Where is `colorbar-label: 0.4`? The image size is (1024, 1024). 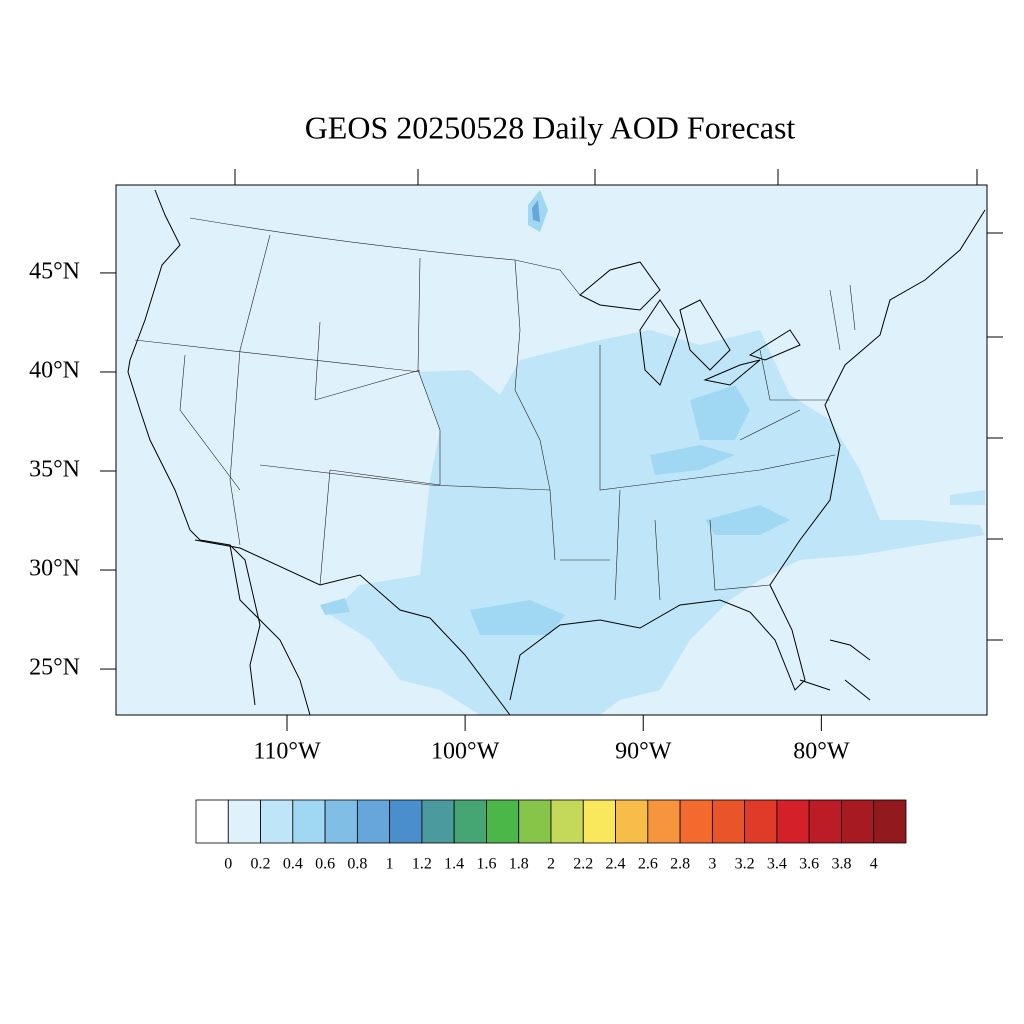 colorbar-label: 0.4 is located at coordinates (293, 864).